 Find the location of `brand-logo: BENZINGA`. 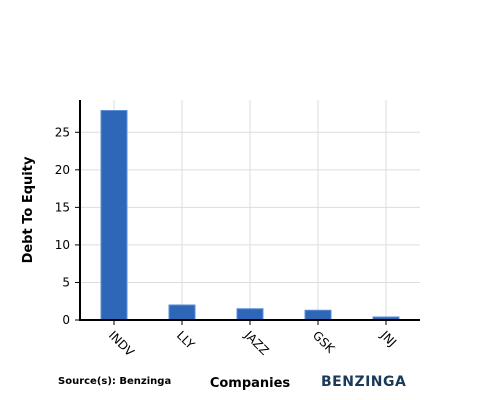

brand-logo: BENZINGA is located at coordinates (363, 382).